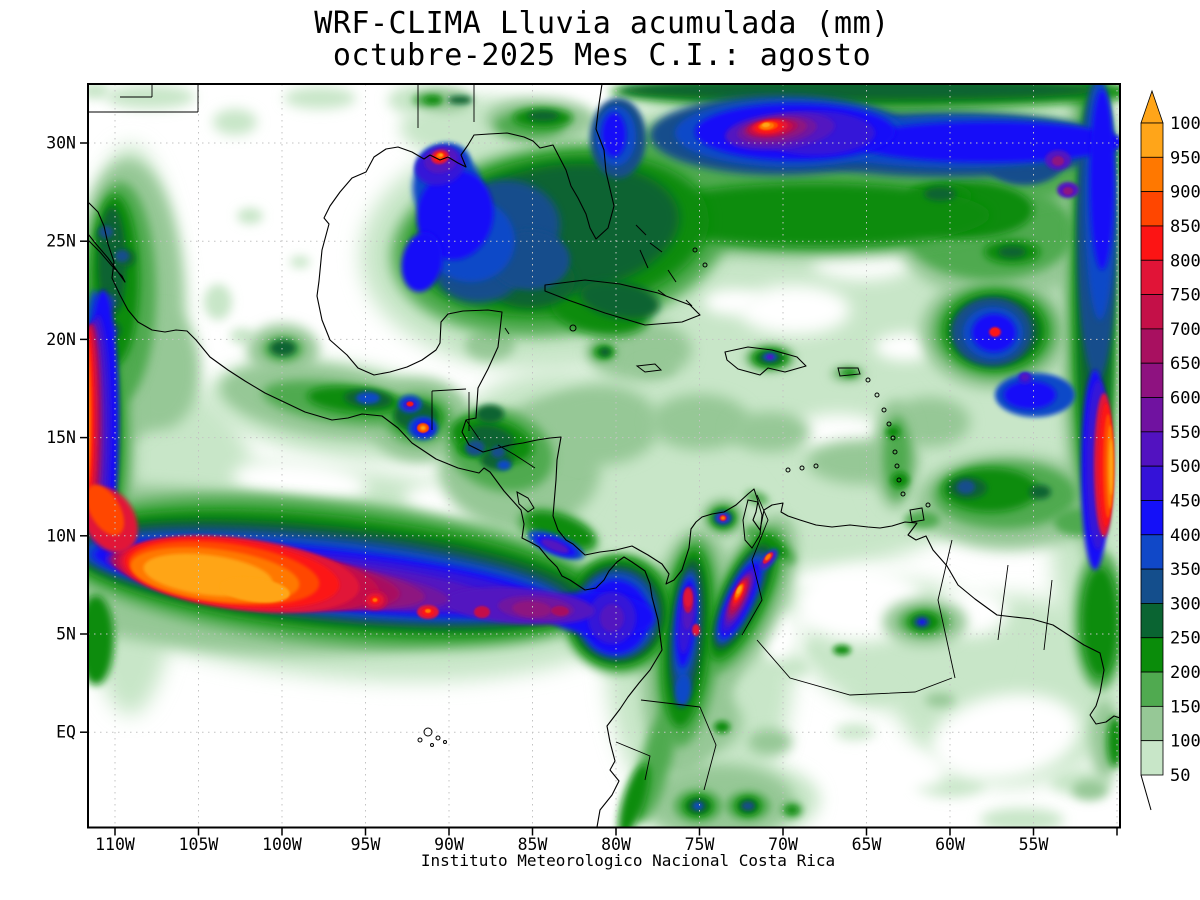  What do you see at coordinates (107, 258) in the screenshot?
I see `coastline-baja` at bounding box center [107, 258].